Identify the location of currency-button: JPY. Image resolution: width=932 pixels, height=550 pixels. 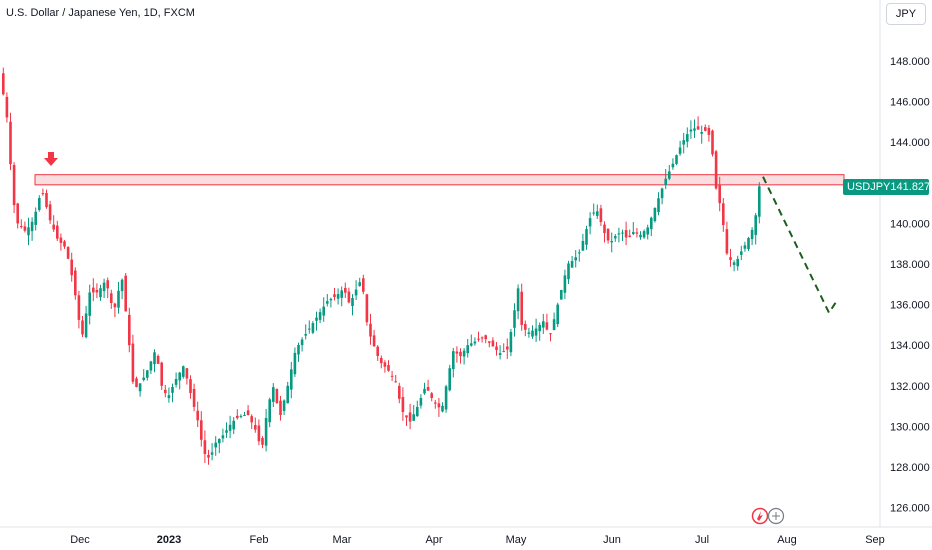
(906, 14).